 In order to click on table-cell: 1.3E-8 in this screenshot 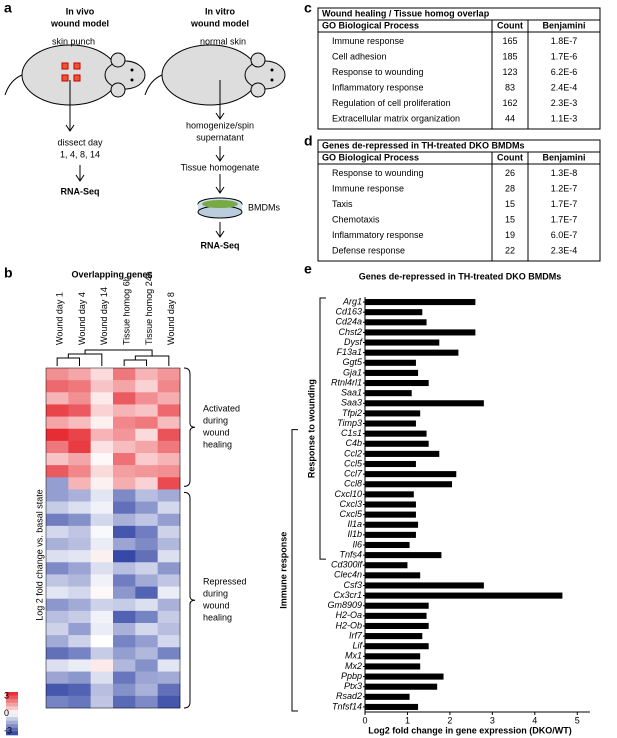, I will do `click(564, 173)`.